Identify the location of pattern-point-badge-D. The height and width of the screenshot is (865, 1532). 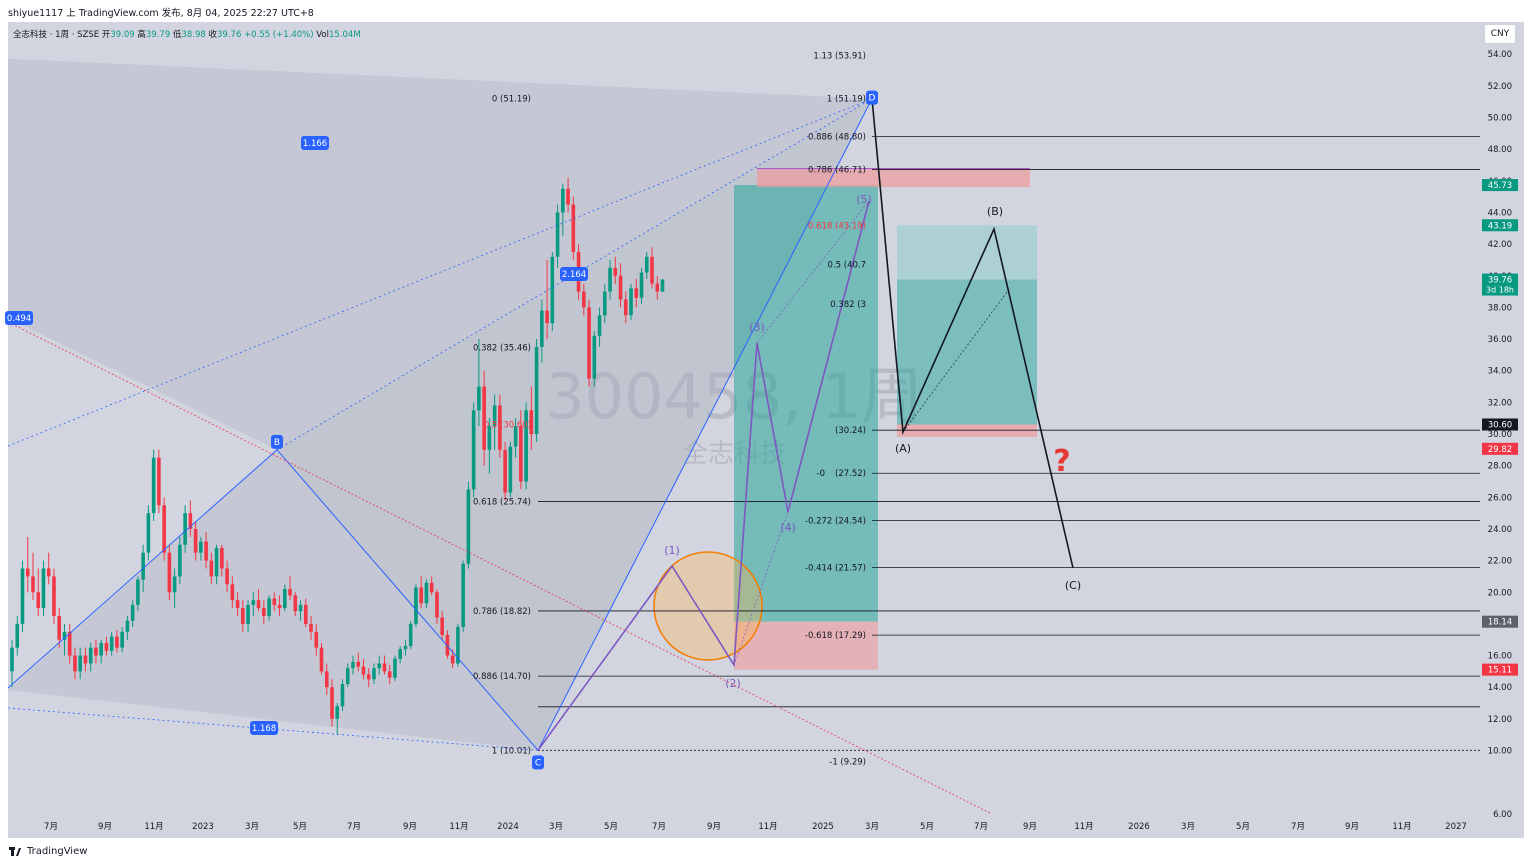
(872, 97).